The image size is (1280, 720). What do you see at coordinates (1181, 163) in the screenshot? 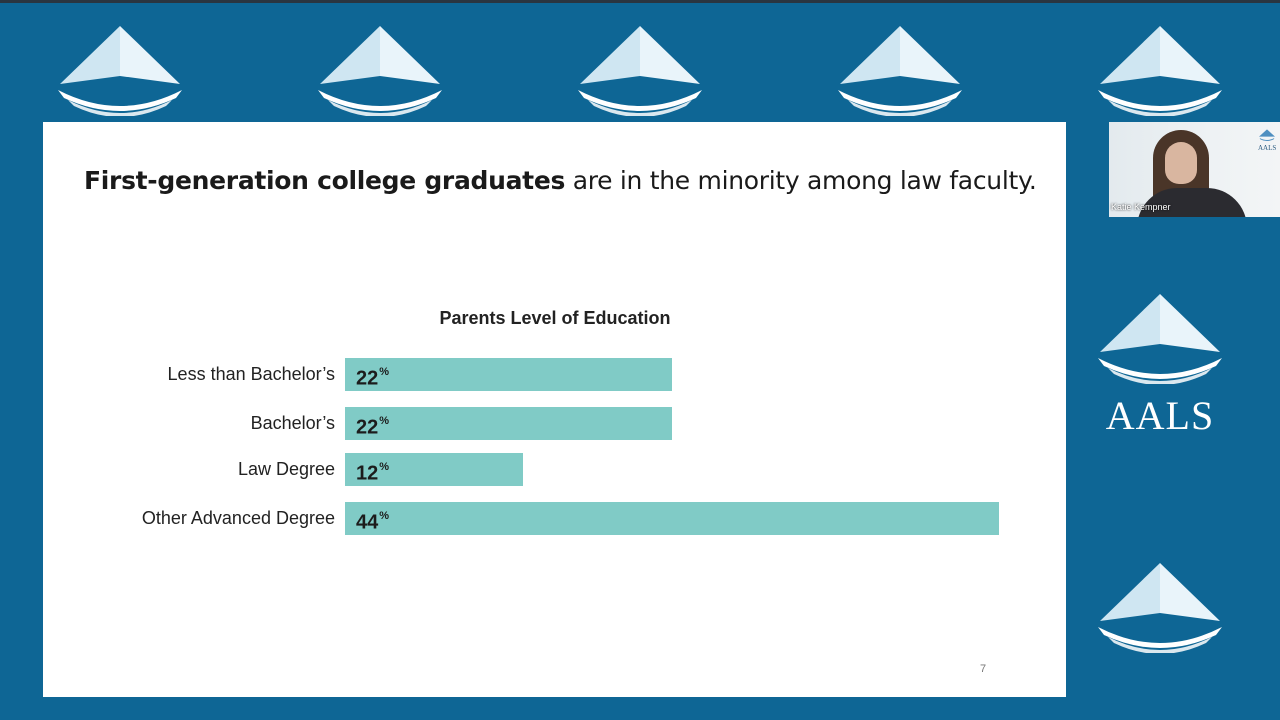
I see `participant-face` at bounding box center [1181, 163].